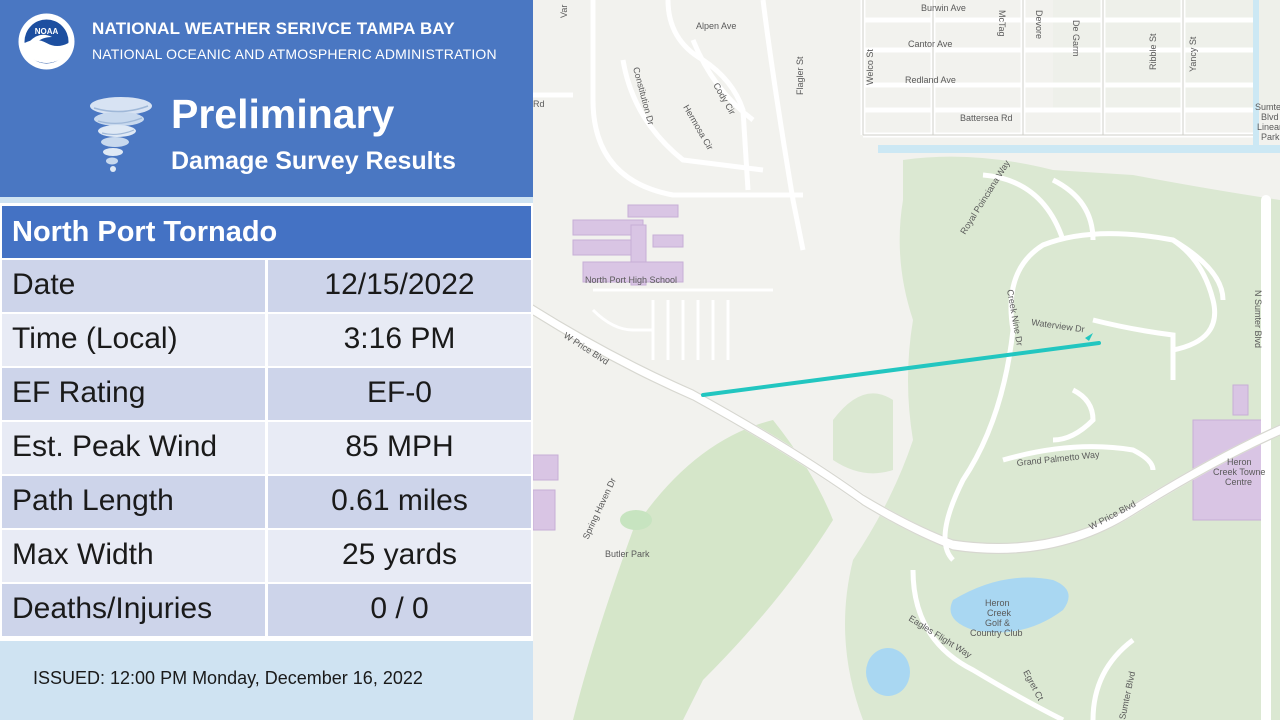 This screenshot has width=1280, height=720. I want to click on noaa-logo-text: NOAA, so click(47, 31).